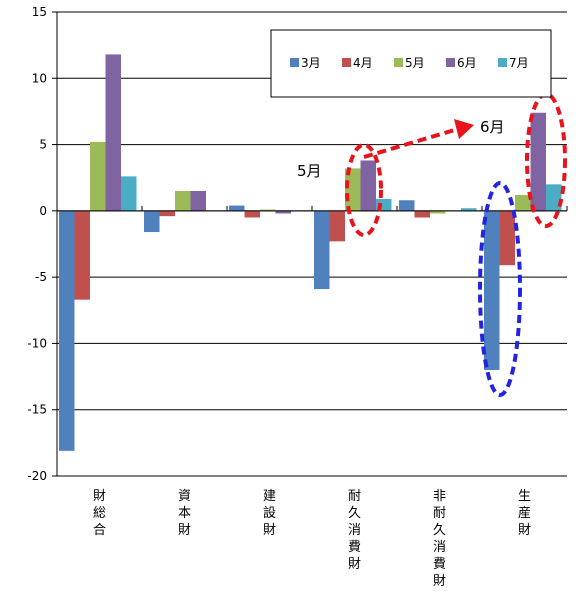 This screenshot has height=610, width=576. I want to click on category-label: 非耐久消費財, so click(439, 539).